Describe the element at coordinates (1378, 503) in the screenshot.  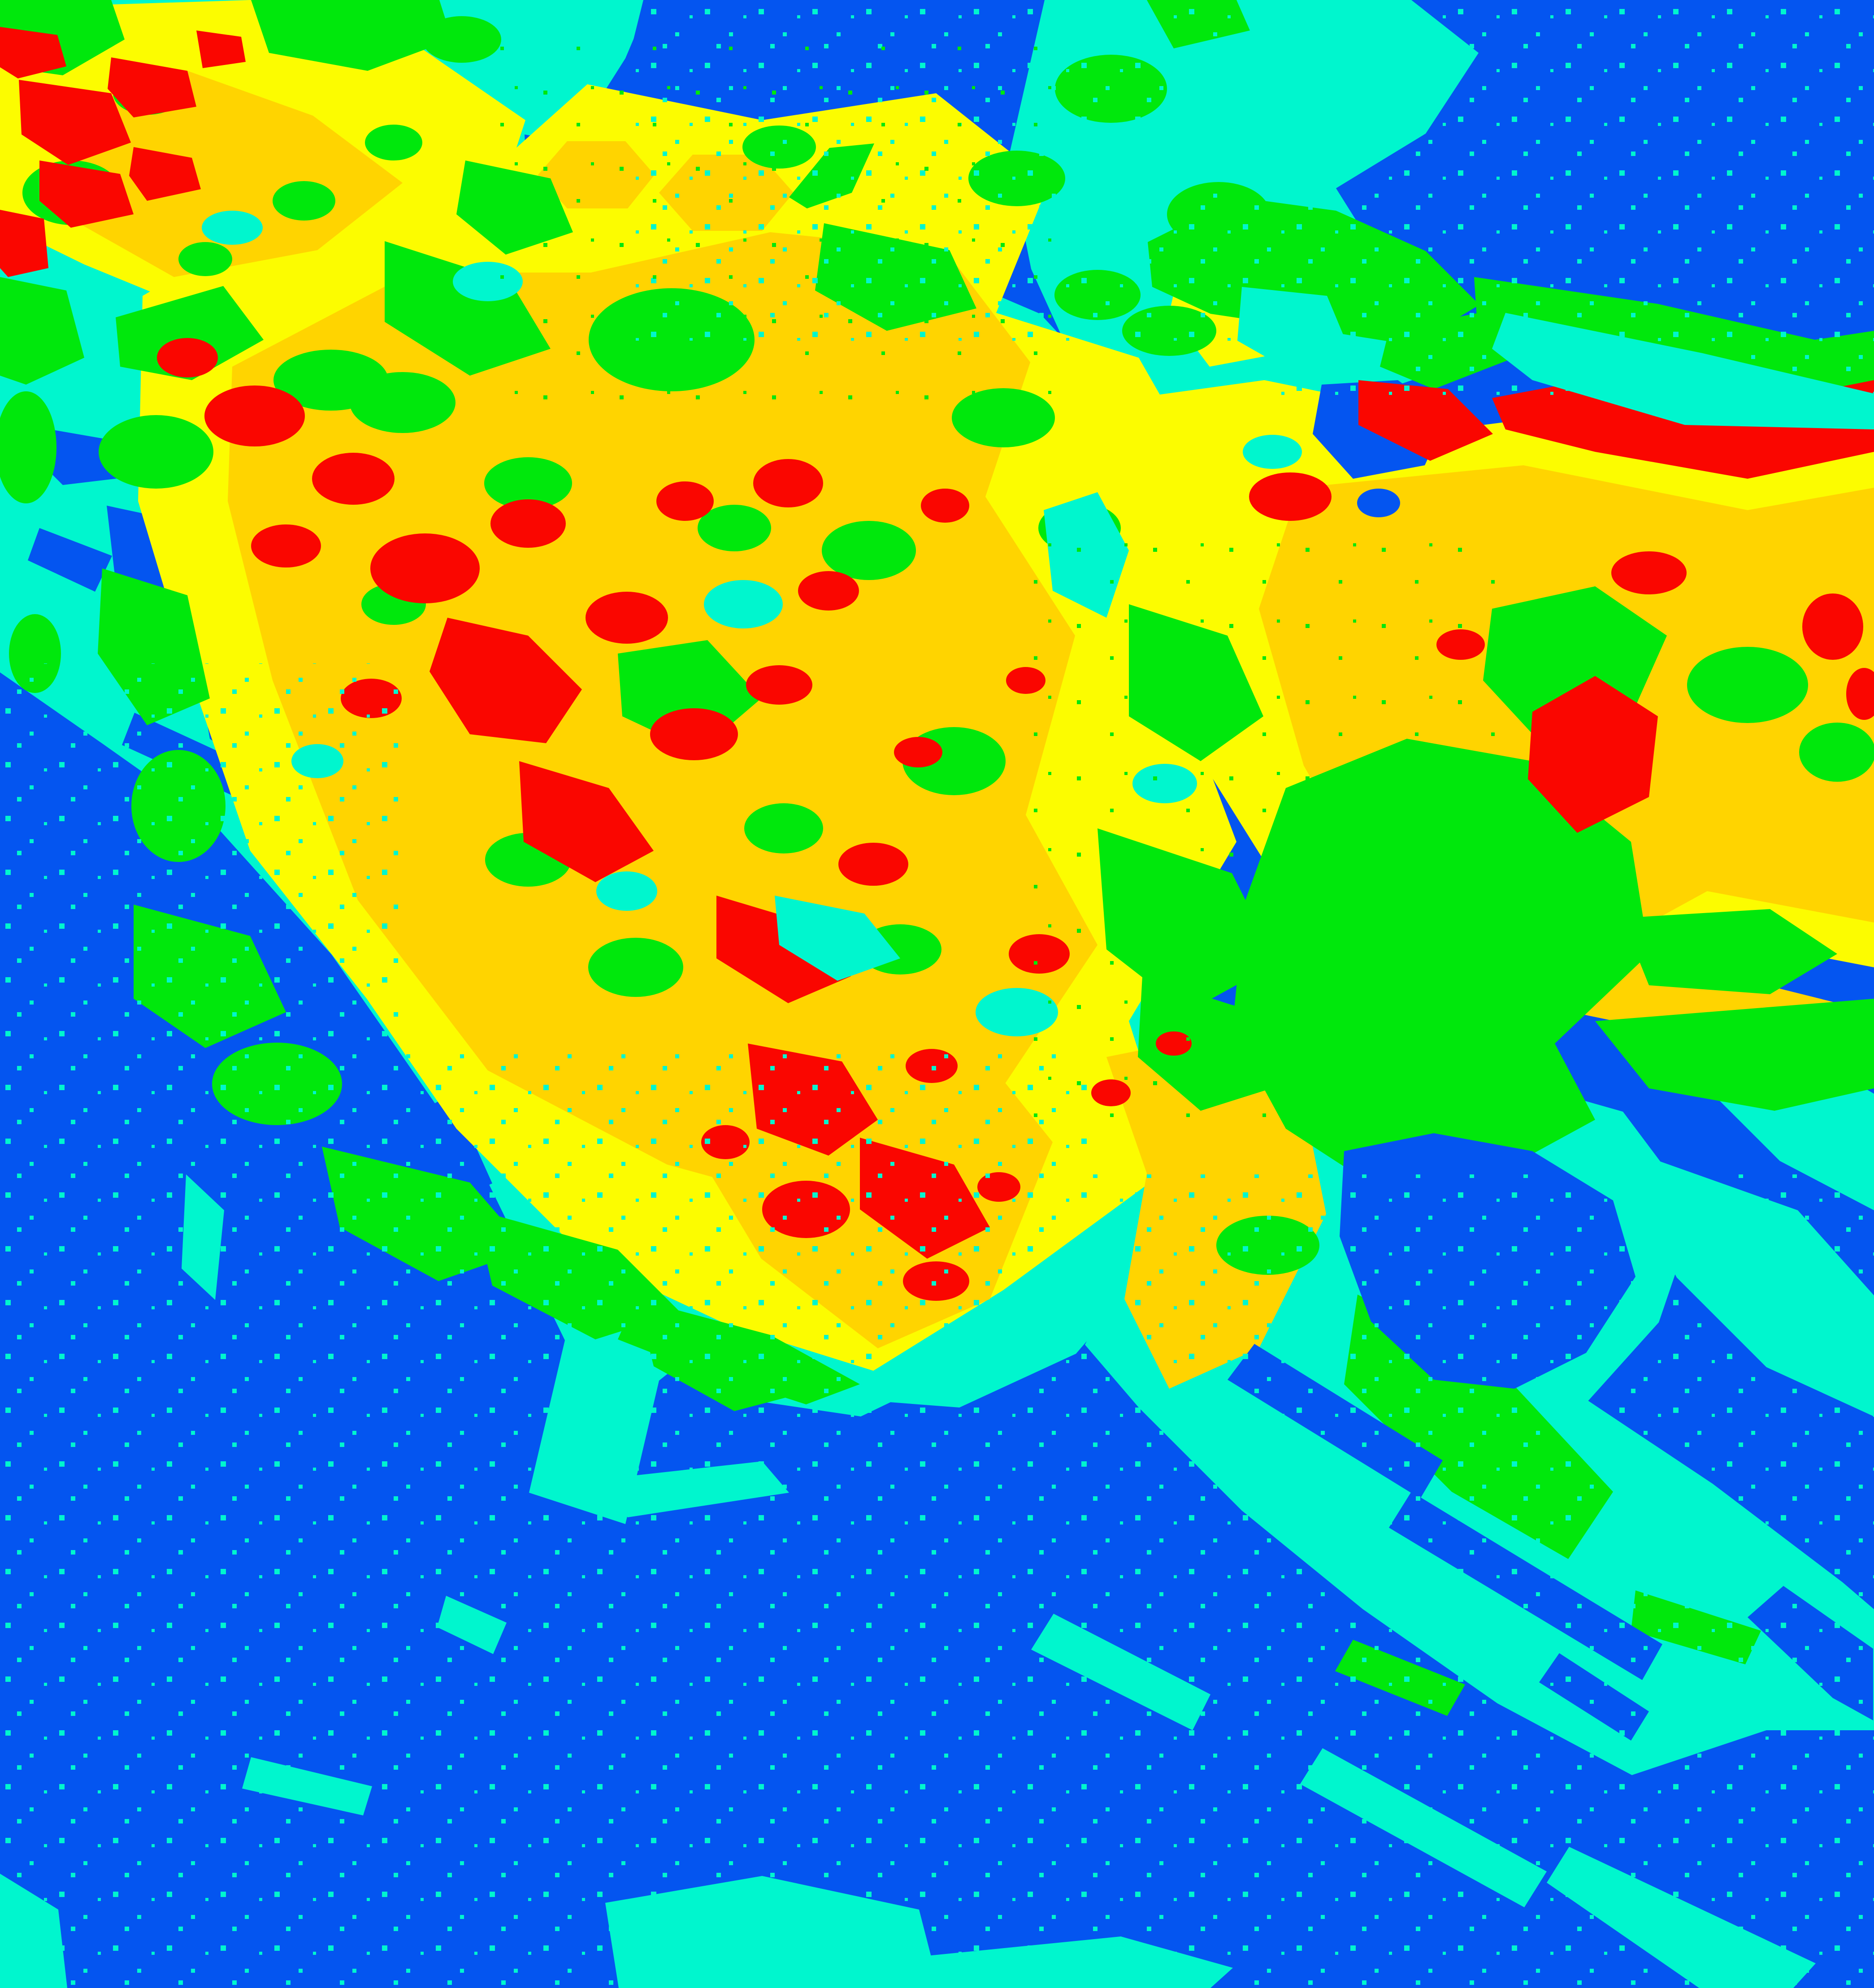
I see `blue-lake-small` at that location.